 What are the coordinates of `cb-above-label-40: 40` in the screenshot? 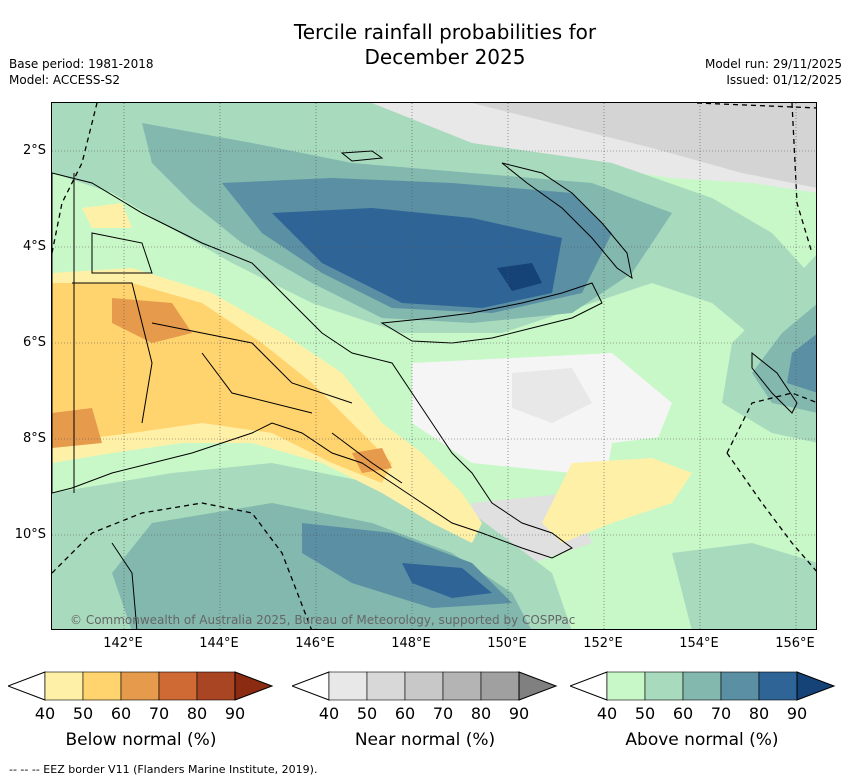 It's located at (607, 713).